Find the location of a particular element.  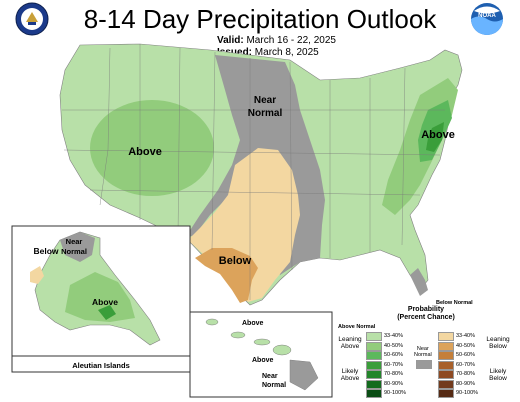

legend-above-label-4: 70-80% is located at coordinates (393, 374).